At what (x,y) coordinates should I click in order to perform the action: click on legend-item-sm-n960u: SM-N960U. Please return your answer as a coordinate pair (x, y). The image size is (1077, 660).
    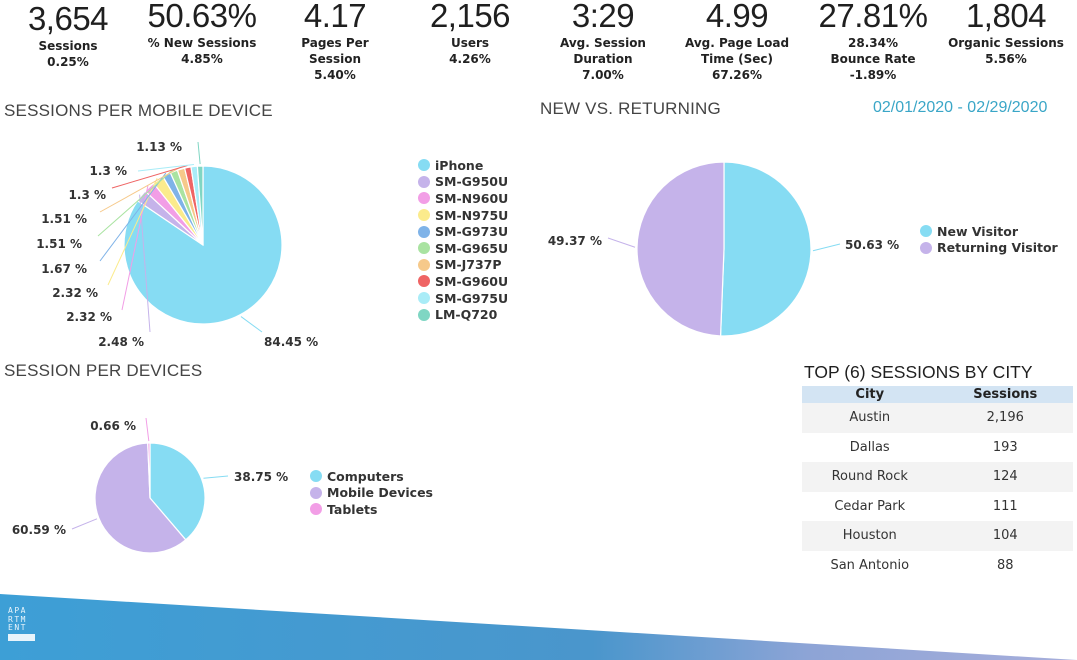
    Looking at the image, I should click on (463, 198).